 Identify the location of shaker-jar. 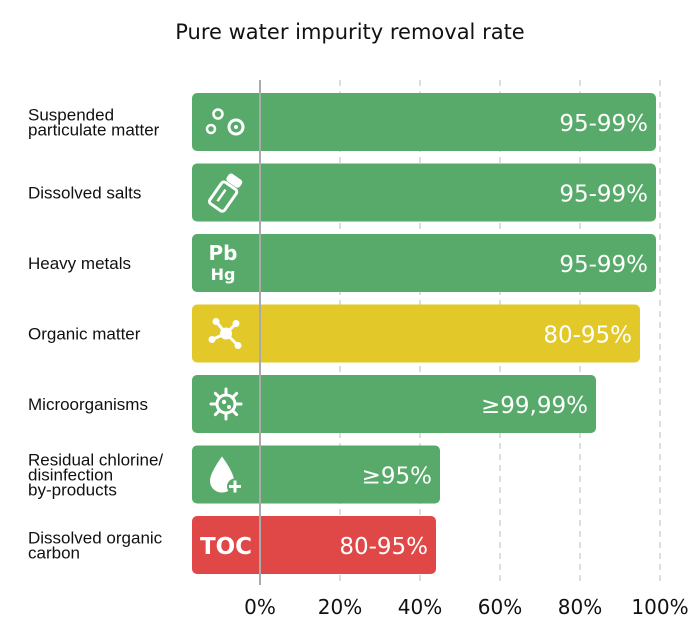
(223, 196).